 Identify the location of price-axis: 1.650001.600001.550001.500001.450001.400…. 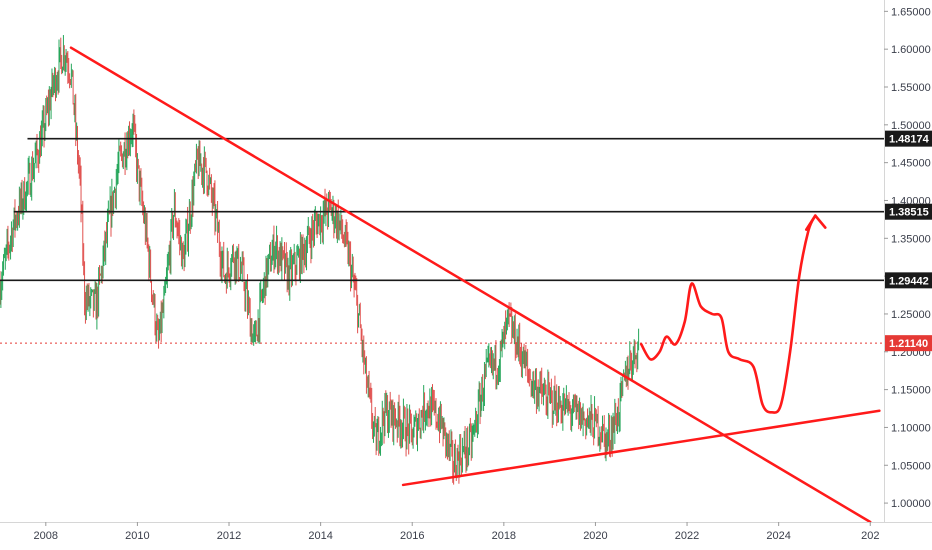
(907, 258).